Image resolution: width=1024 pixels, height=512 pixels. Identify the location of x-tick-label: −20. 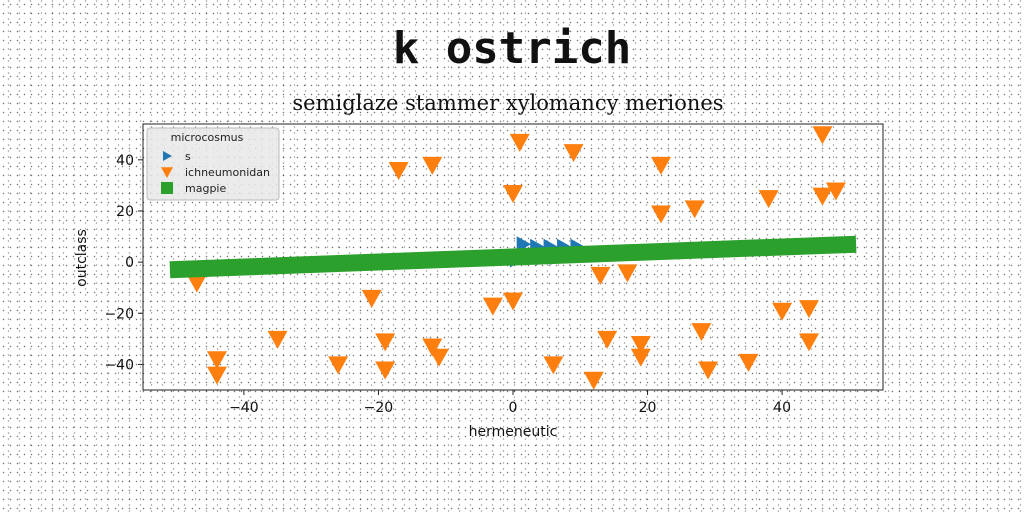
(379, 408).